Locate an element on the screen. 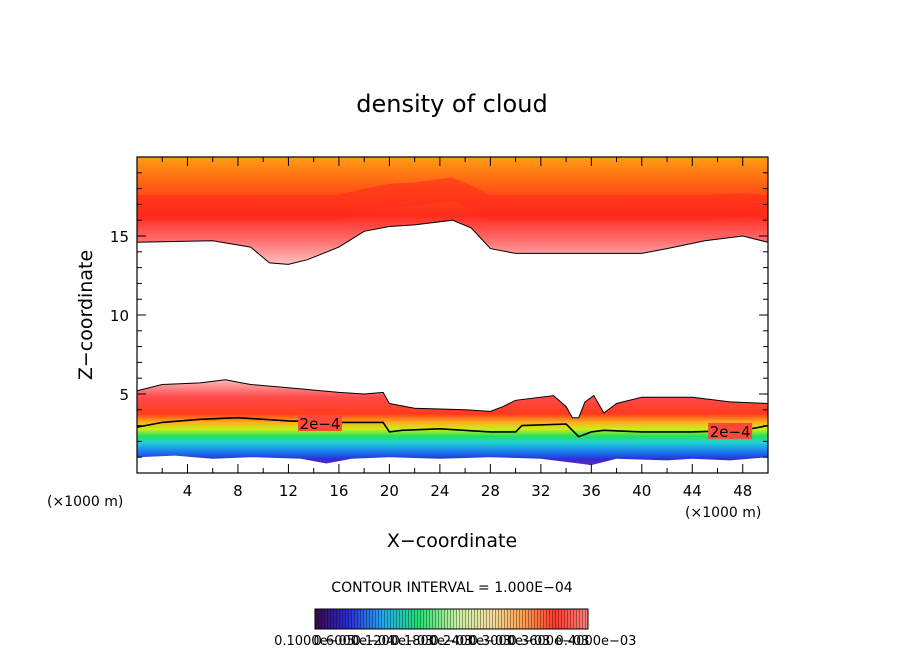 The height and width of the screenshot is (654, 904). x-tick-label: 36 is located at coordinates (591, 491).